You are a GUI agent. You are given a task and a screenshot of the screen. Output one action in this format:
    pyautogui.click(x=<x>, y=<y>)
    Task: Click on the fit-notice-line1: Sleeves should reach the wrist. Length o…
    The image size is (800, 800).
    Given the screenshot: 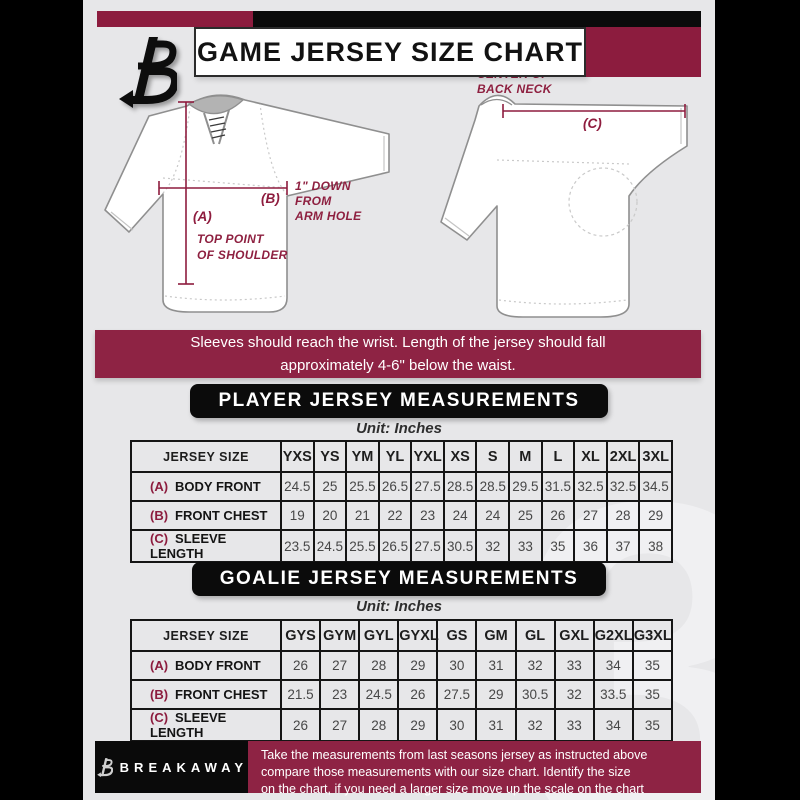 What is the action you would take?
    pyautogui.click(x=398, y=342)
    